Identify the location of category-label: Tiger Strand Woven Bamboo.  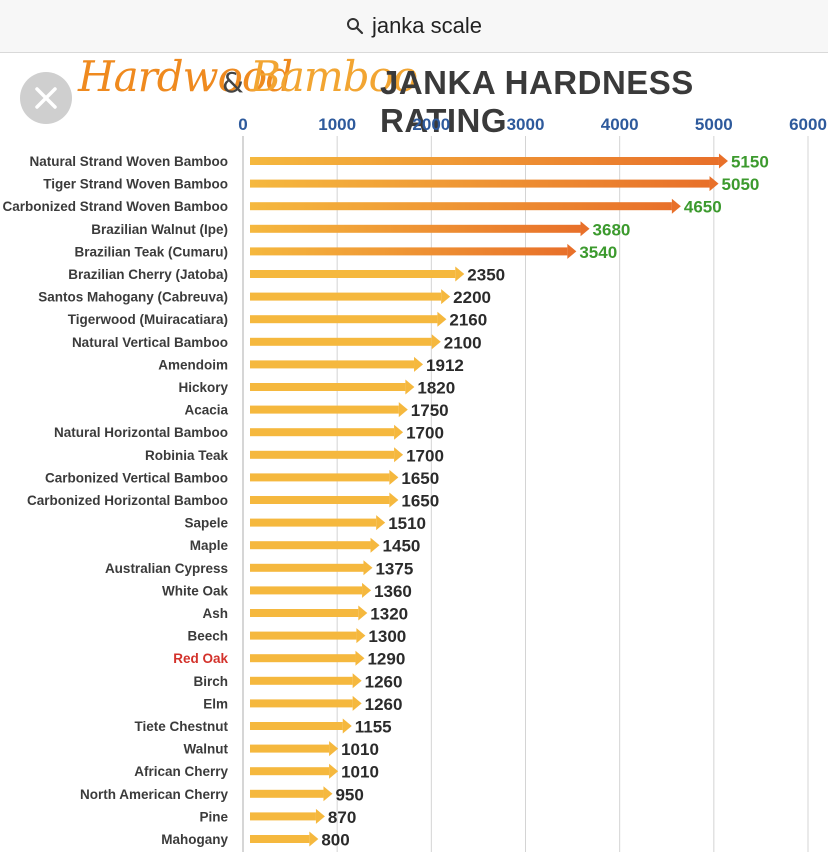
(135, 184).